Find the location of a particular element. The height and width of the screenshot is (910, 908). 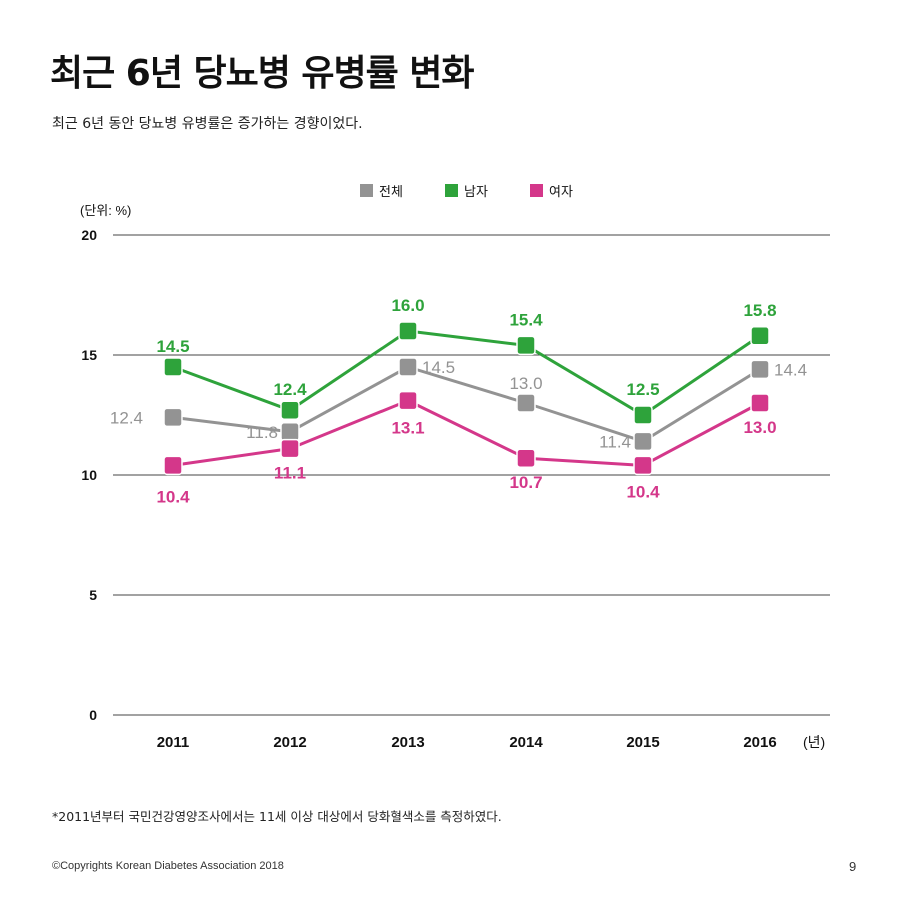

data-label: 15.4 is located at coordinates (526, 319).